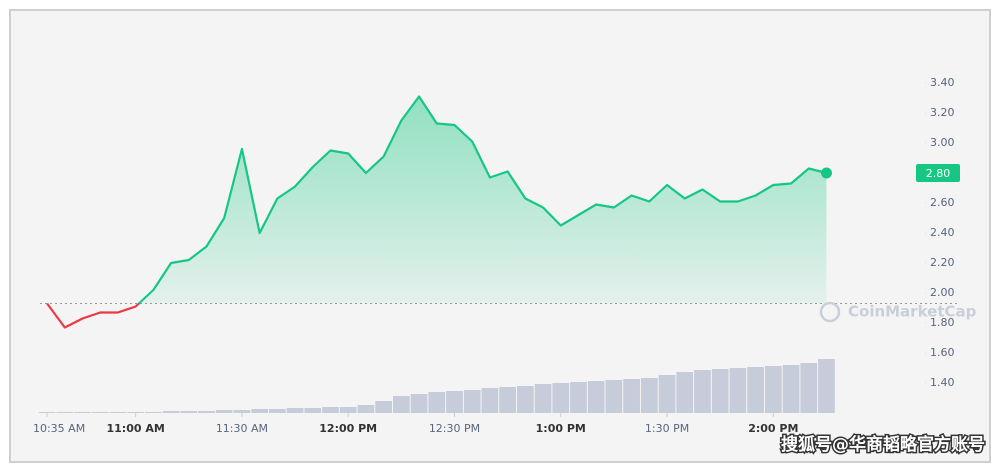  I want to click on x-tick-label: 11:30 AM, so click(242, 428).